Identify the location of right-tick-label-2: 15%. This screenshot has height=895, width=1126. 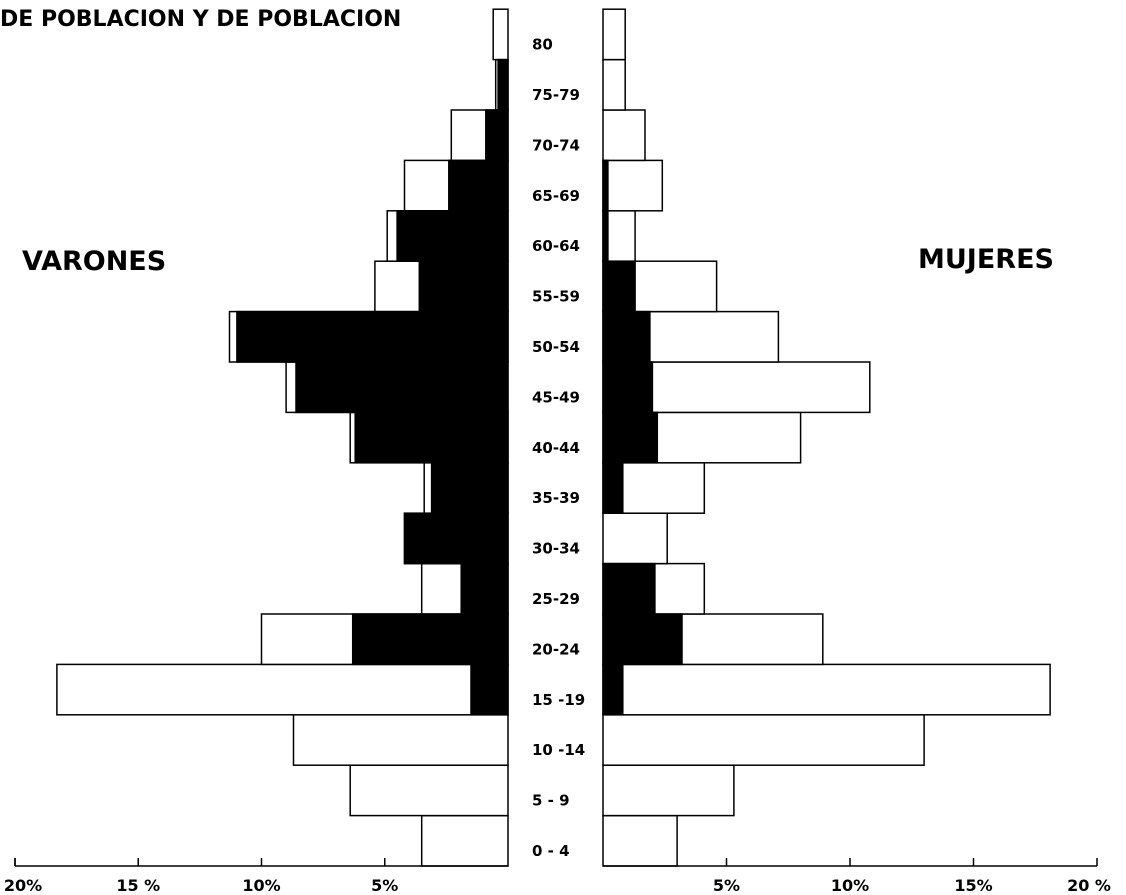
(973, 885).